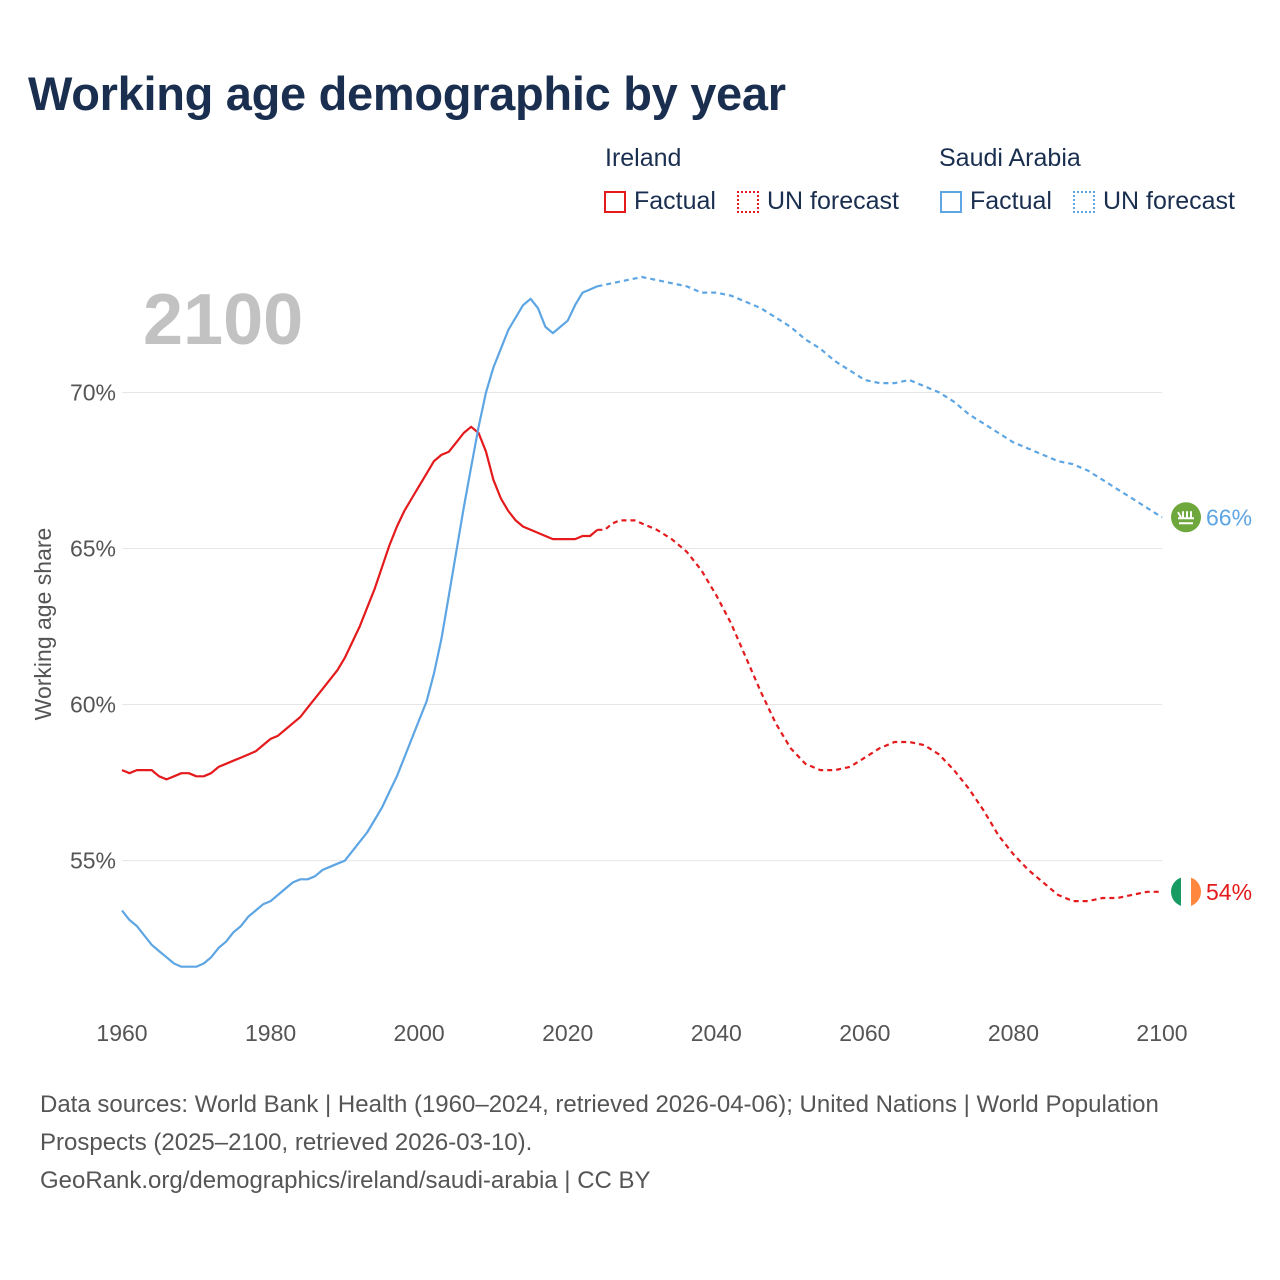  I want to click on end-markers: 54% 66%, so click(1211, 704).